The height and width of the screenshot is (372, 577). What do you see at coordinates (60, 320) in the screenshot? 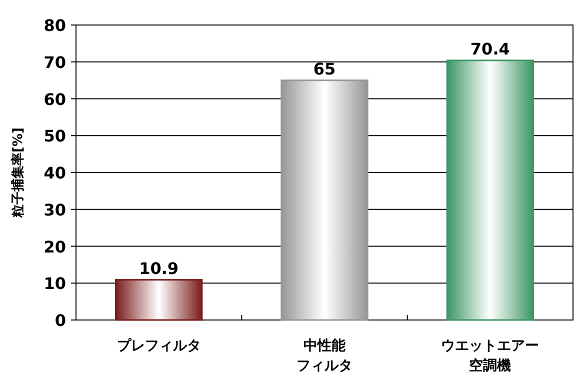
I see `y-tick-label: 0` at bounding box center [60, 320].